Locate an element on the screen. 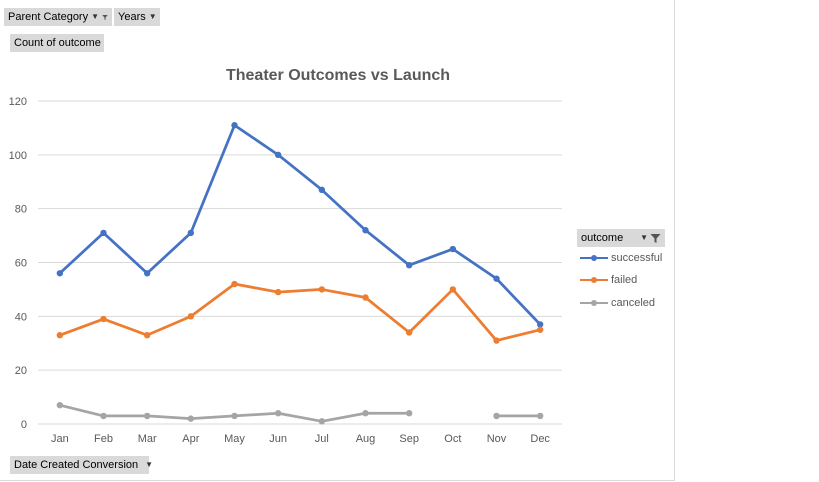 The height and width of the screenshot is (482, 819). series-failed is located at coordinates (300, 312).